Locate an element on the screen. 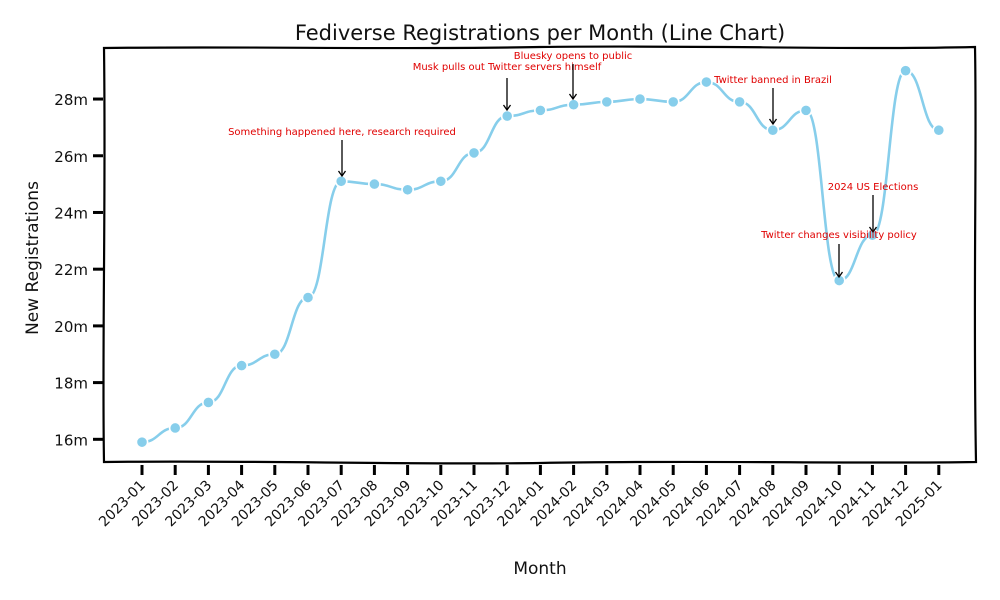 Image resolution: width=1000 pixels, height=600 pixels. annotation-label: Musk pulls out Twitter servers himself is located at coordinates (507, 67).